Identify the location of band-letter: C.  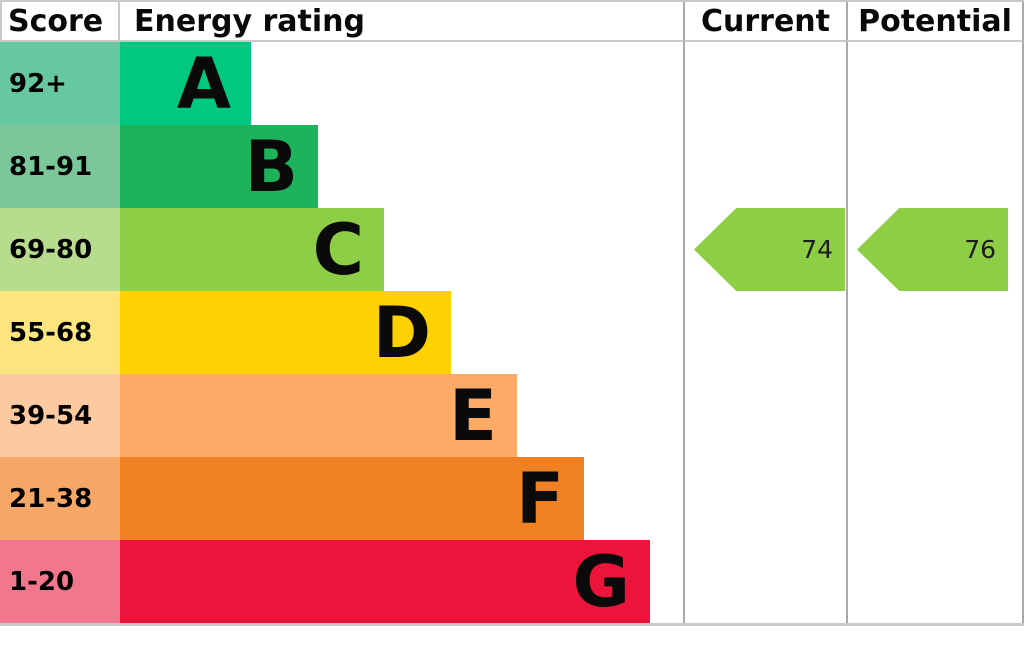
(338, 249).